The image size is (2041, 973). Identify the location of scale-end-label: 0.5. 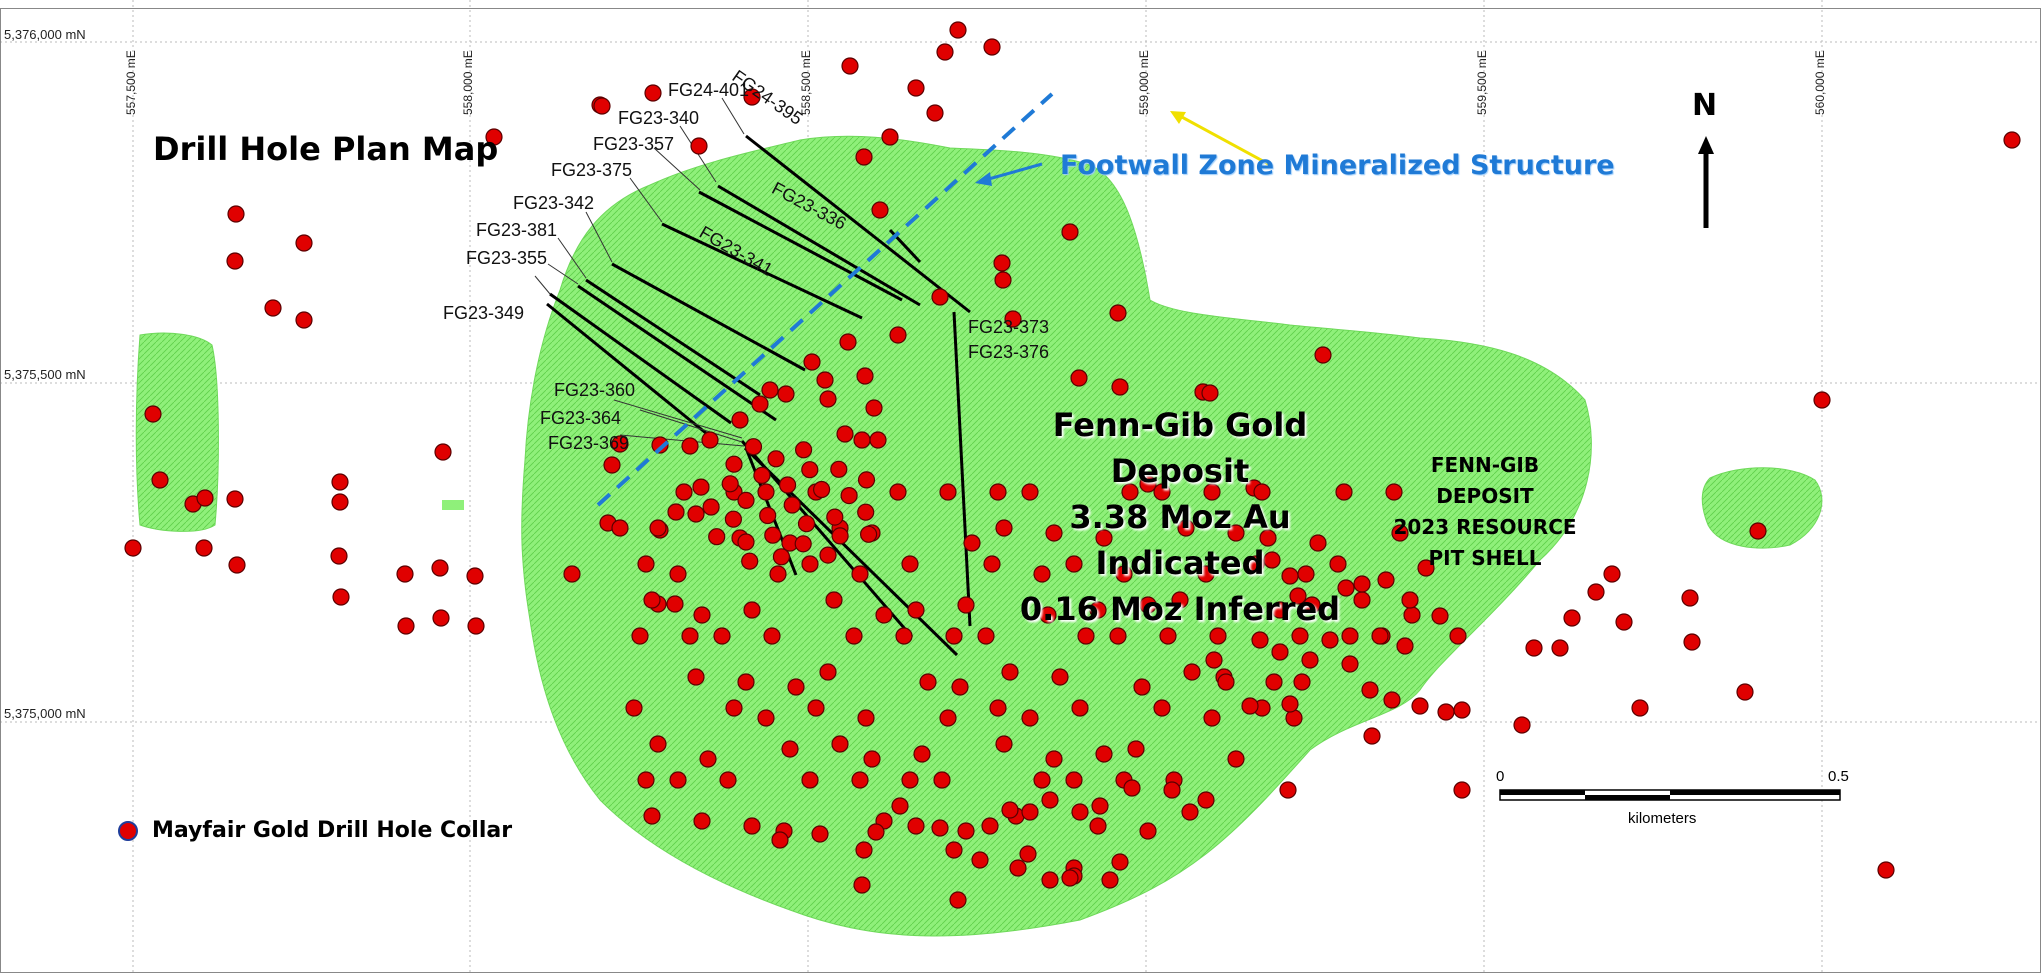
(1838, 776).